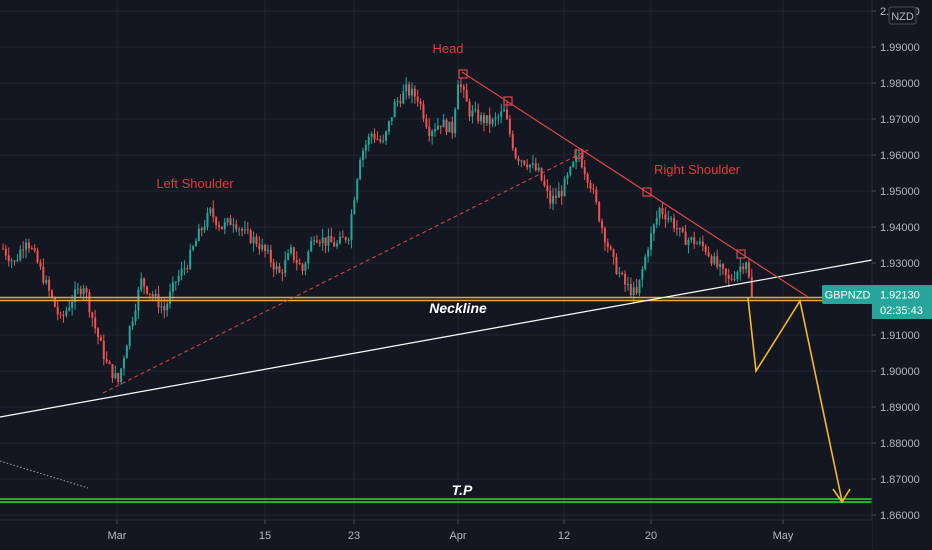 Image resolution: width=932 pixels, height=550 pixels. Describe the element at coordinates (195, 183) in the screenshot. I see `left-shoulder-label: Left Shoulder` at that location.